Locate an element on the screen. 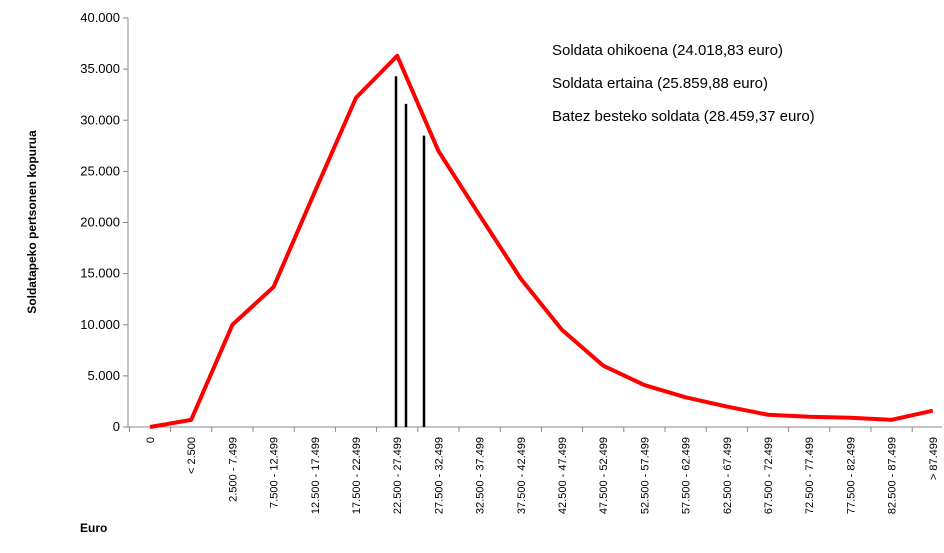 The height and width of the screenshot is (553, 944). x-tick-label: < 2.500 is located at coordinates (192, 455).